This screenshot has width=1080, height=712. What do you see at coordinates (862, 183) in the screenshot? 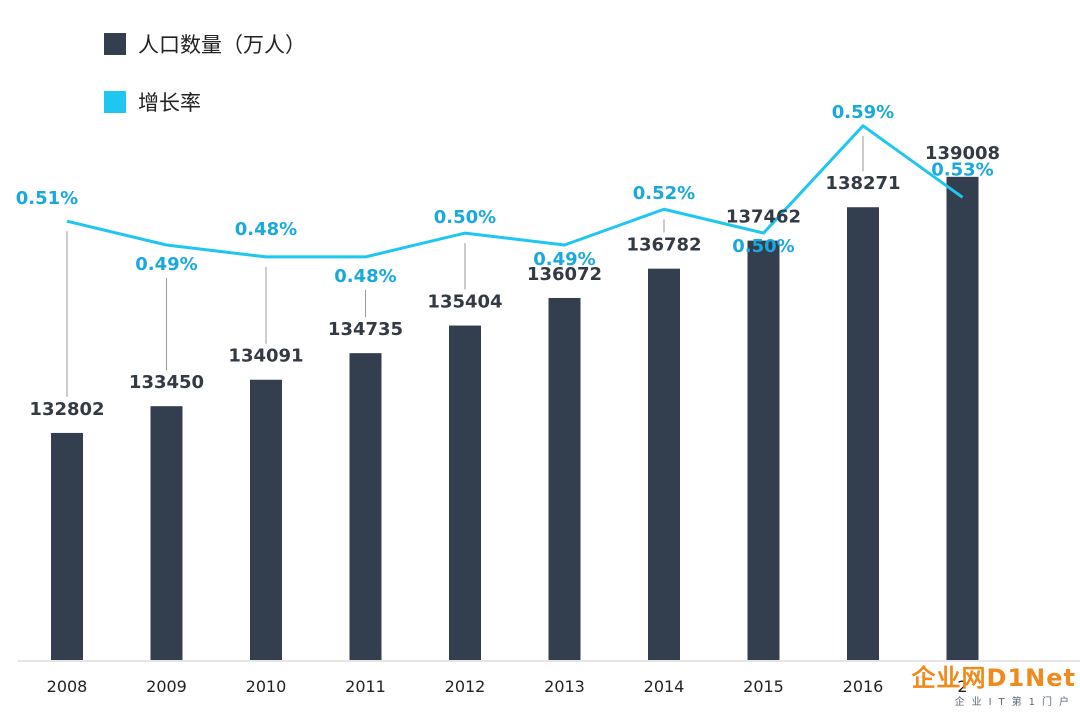
I see `bar-value-label-2016: 138271` at bounding box center [862, 183].